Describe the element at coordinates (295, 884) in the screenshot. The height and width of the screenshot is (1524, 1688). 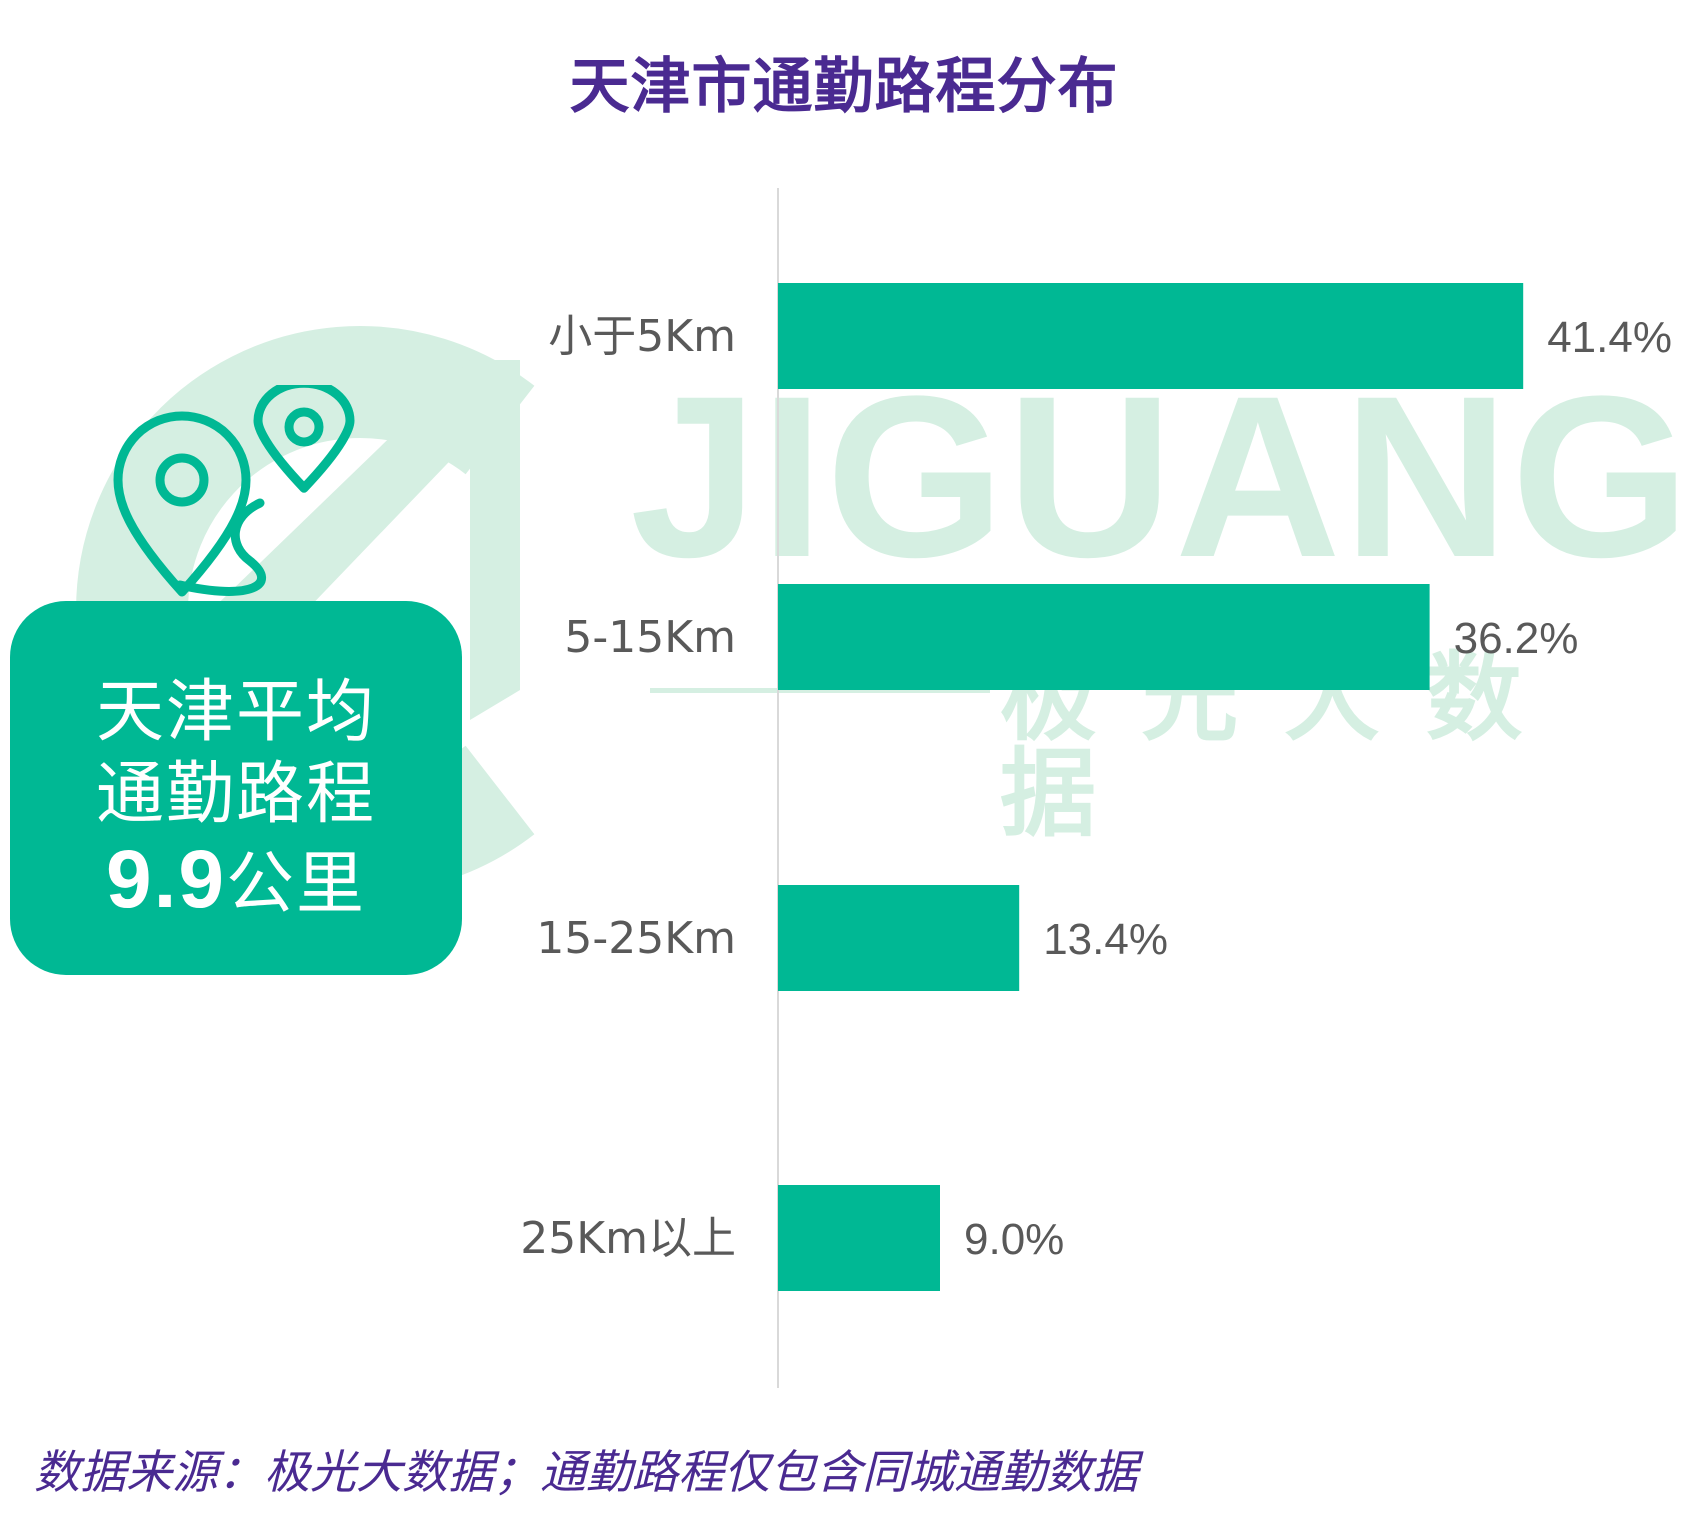
I see `average-commute-unit: 公里` at that location.